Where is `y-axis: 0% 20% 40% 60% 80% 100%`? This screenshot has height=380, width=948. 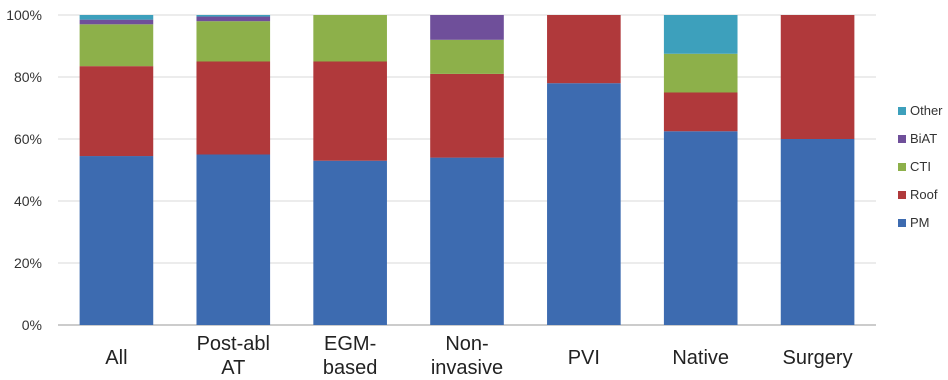 y-axis: 0% 20% 40% 60% 80% 100% is located at coordinates (24, 170).